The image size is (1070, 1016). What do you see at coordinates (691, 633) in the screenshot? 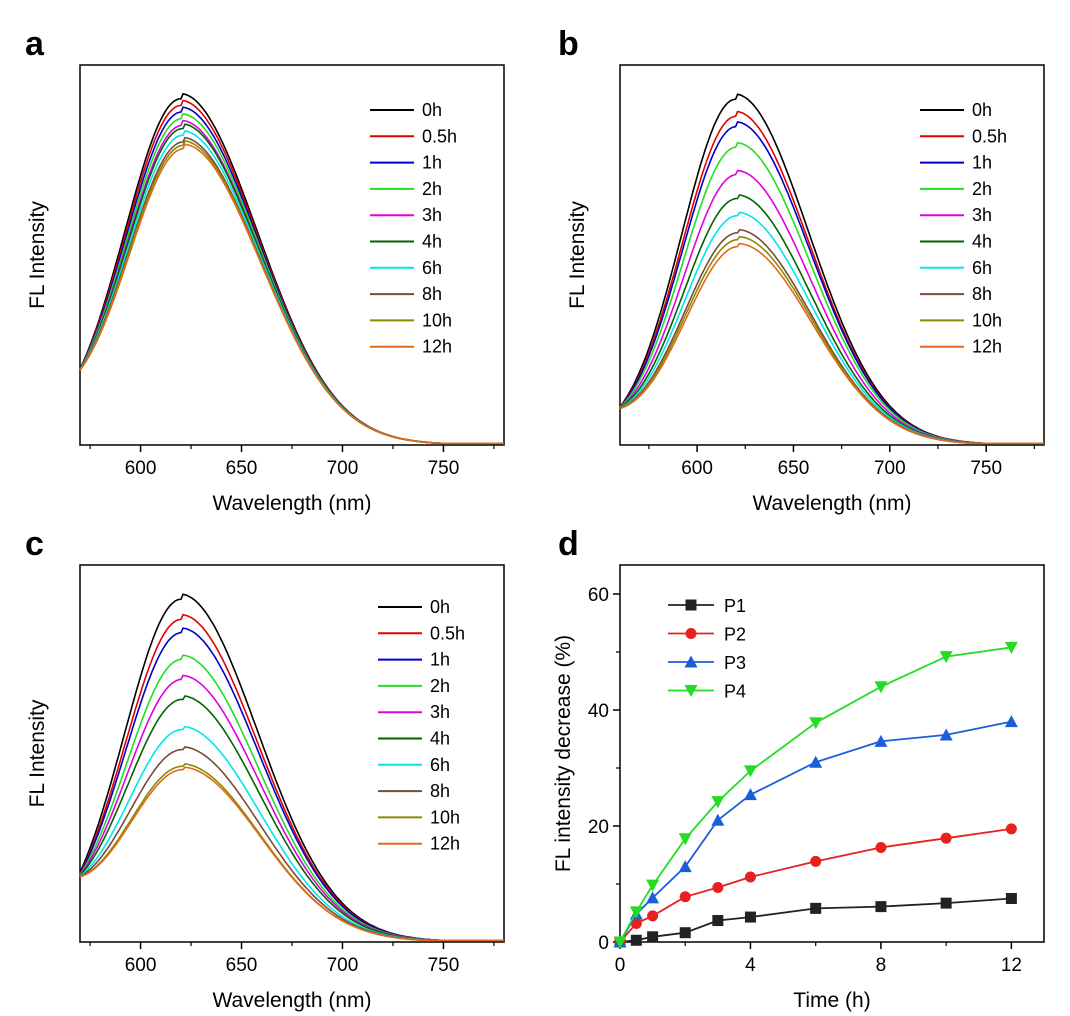
I see `legend-marker-P2` at bounding box center [691, 633].